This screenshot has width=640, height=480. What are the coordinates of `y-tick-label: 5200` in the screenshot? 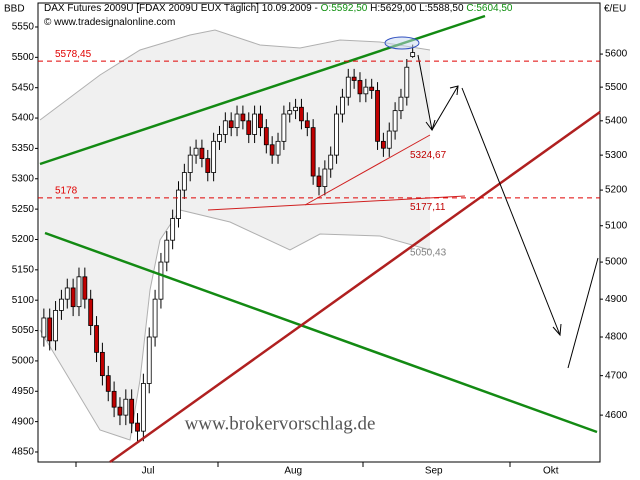 It's located at (23, 239).